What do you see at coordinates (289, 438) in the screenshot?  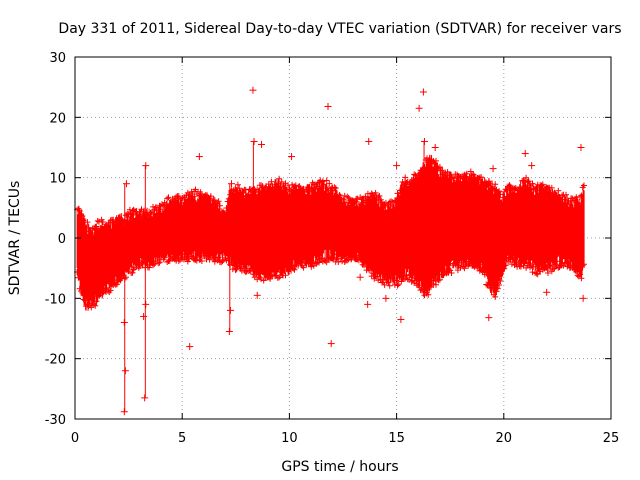 I see `x-tick-label: 10` at bounding box center [289, 438].